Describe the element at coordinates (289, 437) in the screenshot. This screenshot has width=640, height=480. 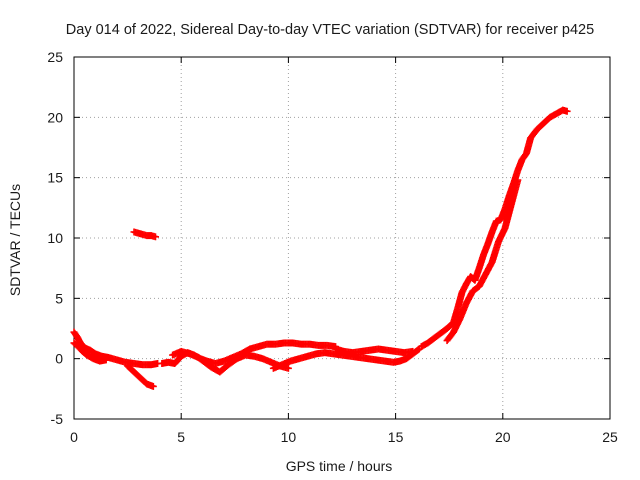
I see `x-tick-label: 10` at that location.